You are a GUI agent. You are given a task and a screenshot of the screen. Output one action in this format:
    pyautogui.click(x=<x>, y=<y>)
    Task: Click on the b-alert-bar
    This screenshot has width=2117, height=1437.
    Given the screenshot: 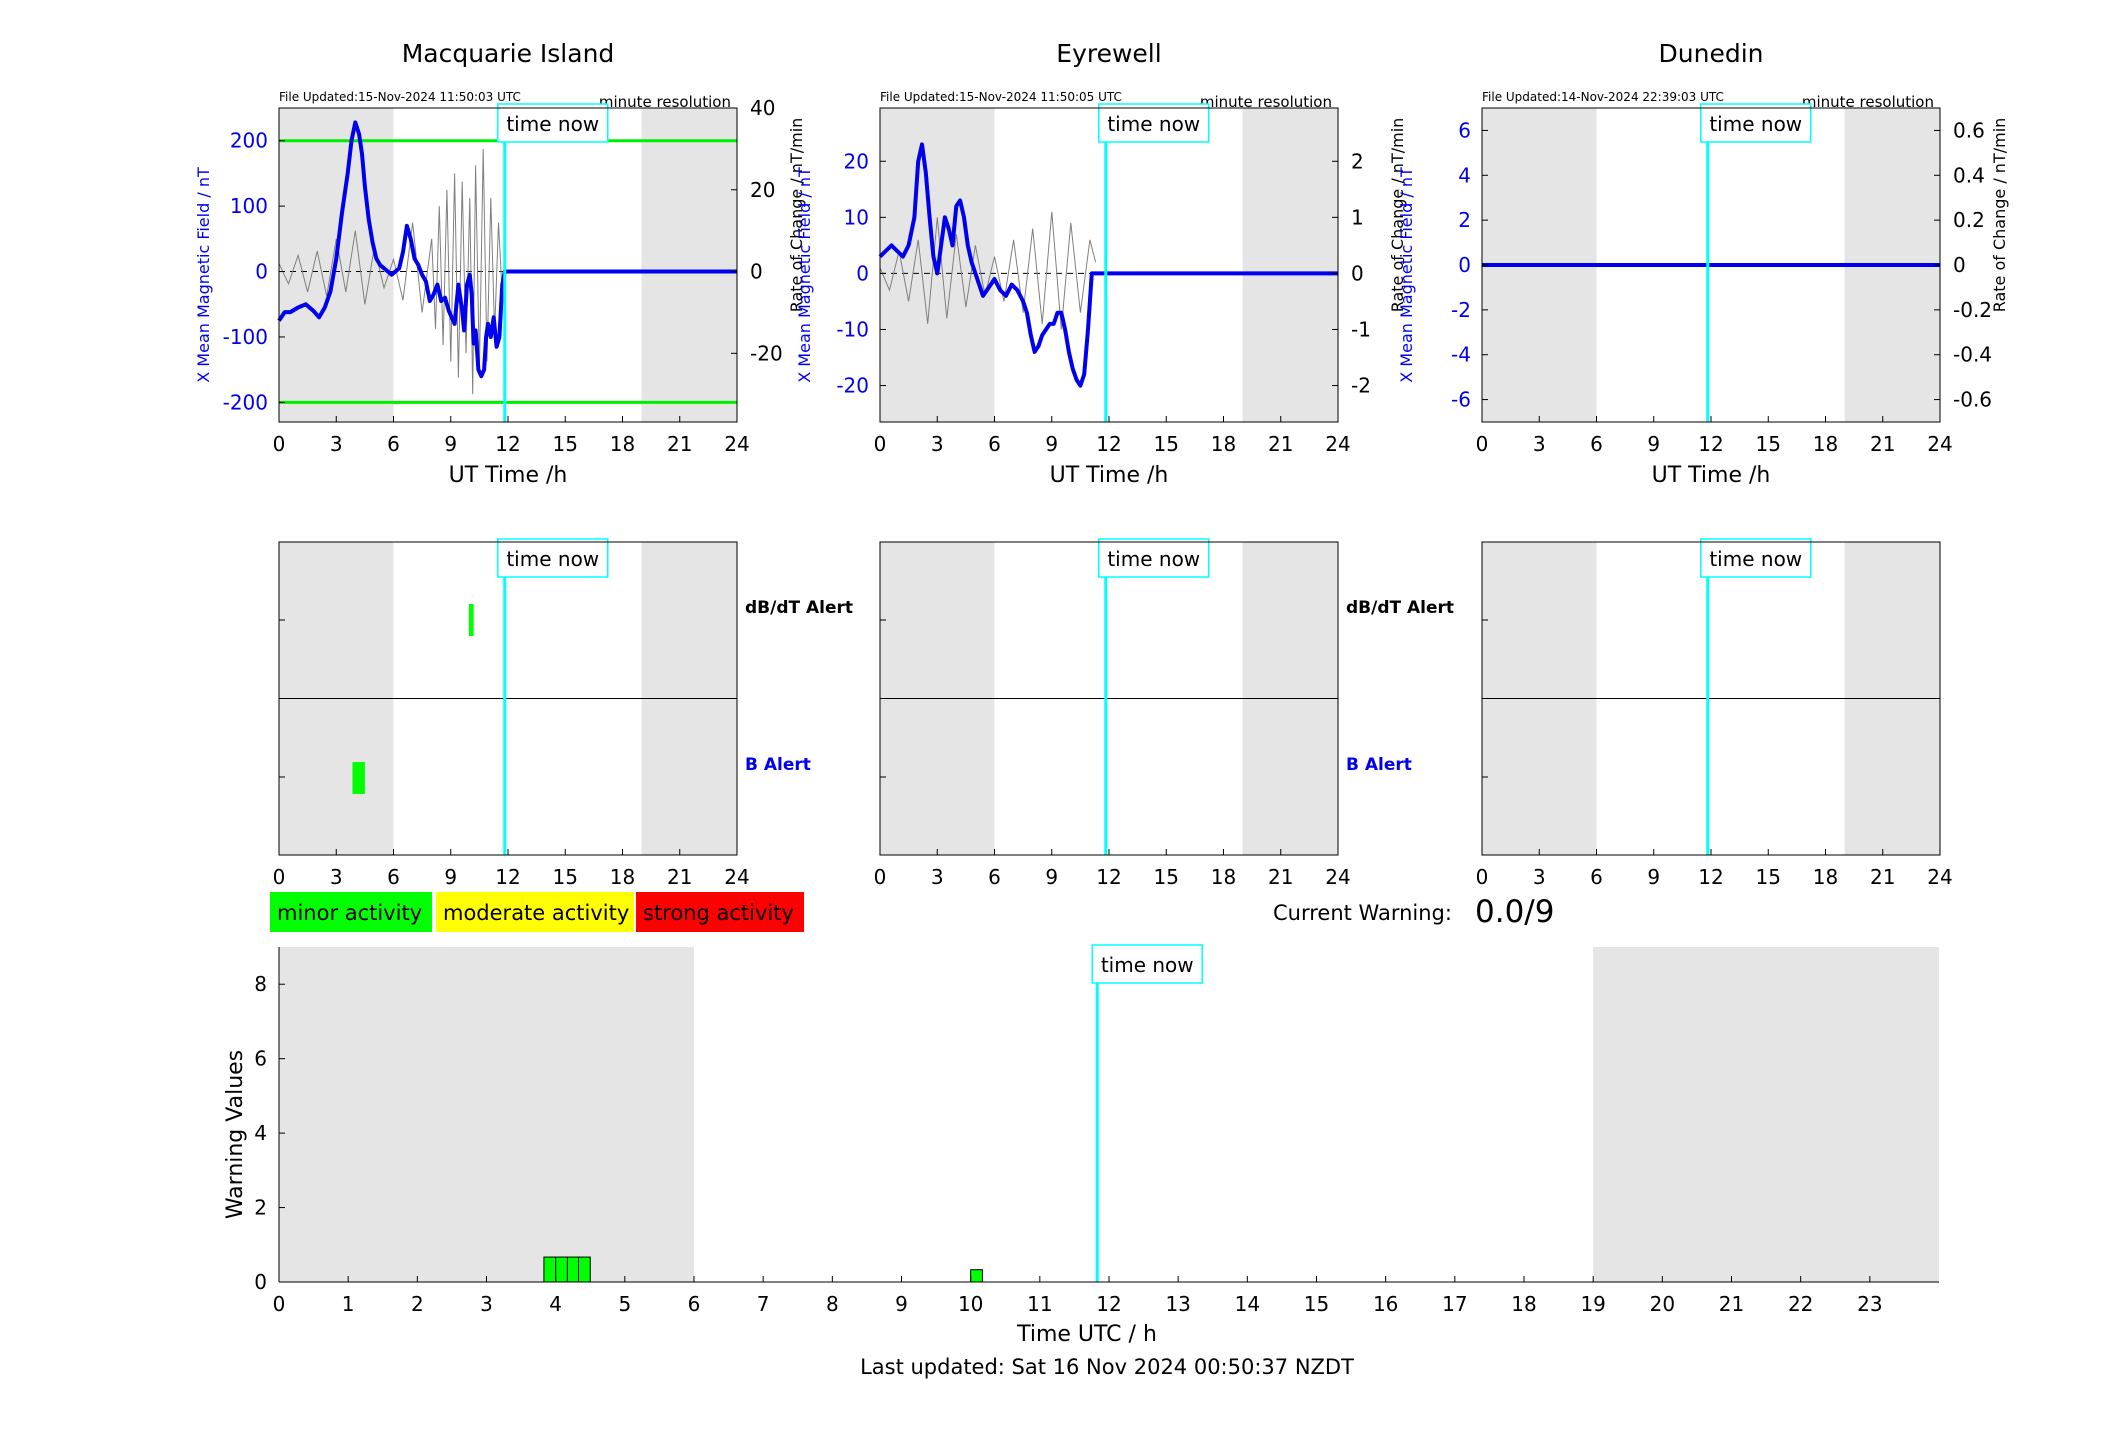 What is the action you would take?
    pyautogui.click(x=358, y=778)
    